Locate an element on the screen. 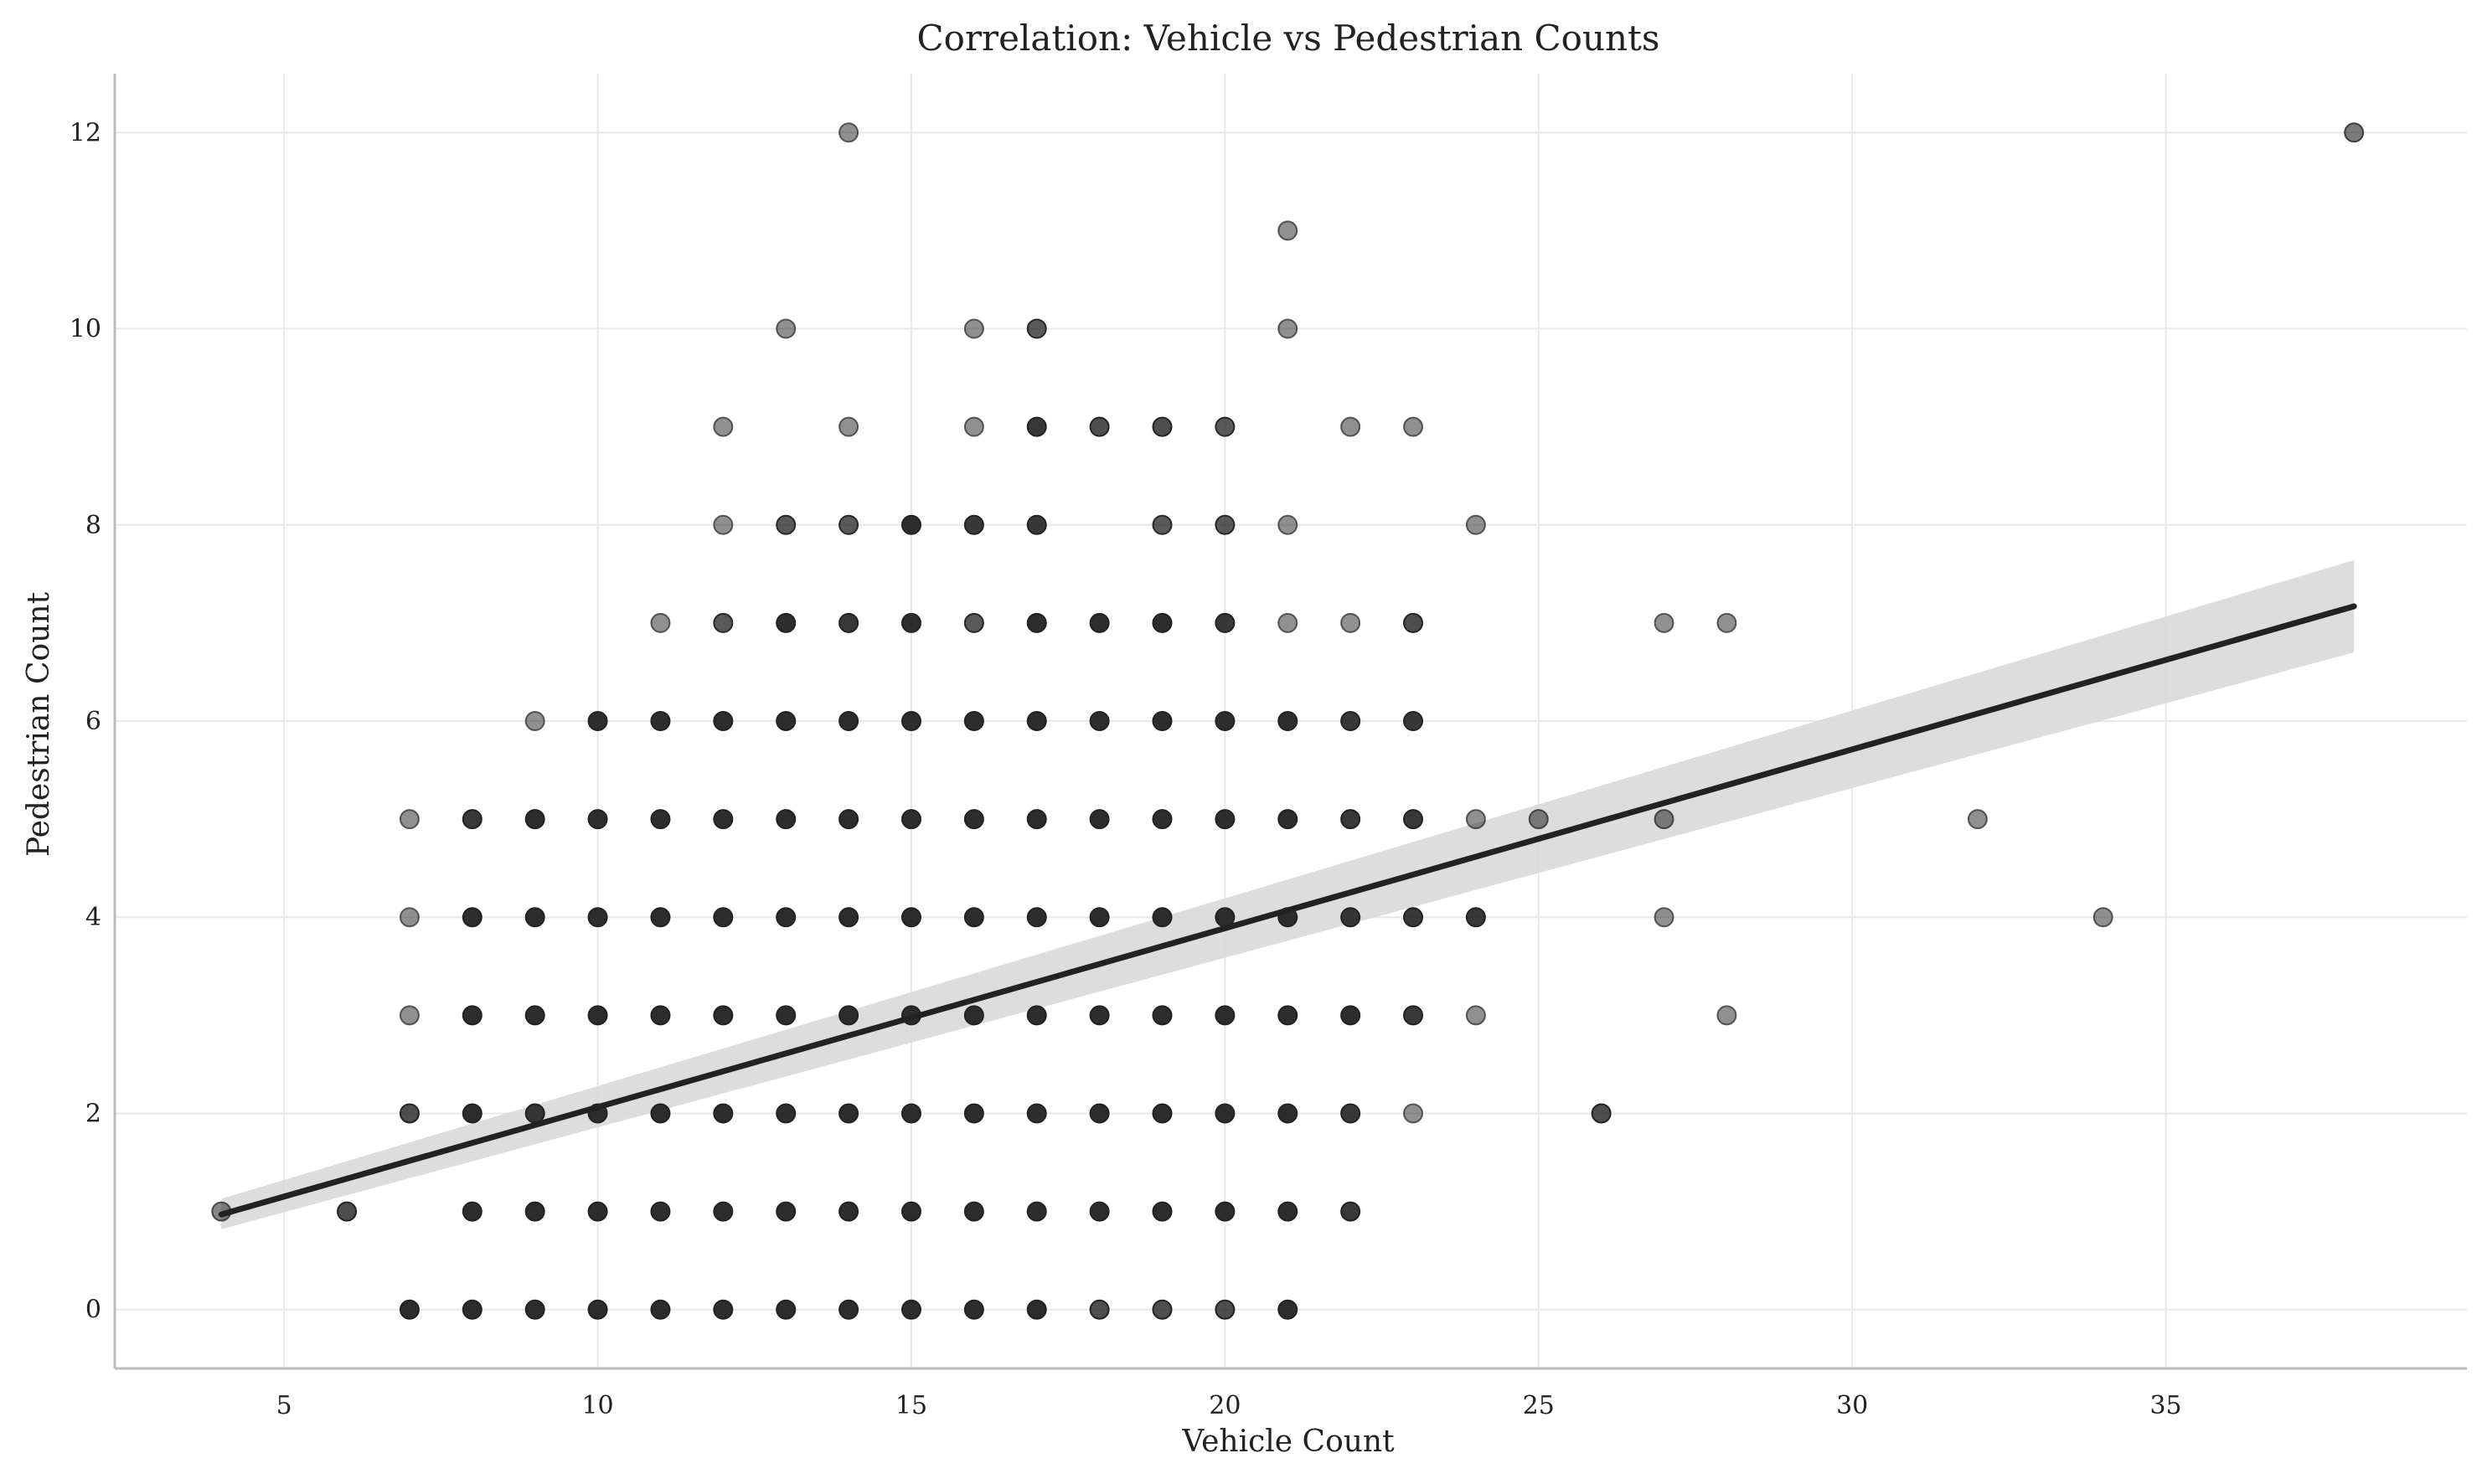 The image size is (2487, 1484). x-tick-label: 5 is located at coordinates (284, 1405).